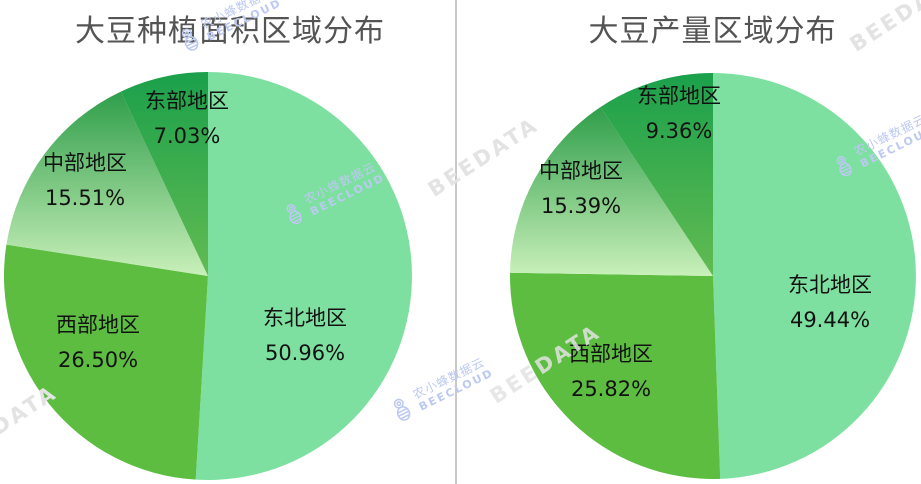 This screenshot has width=921, height=484. Describe the element at coordinates (305, 336) in the screenshot. I see `slice-label-northeast: 东北地区 50.96%` at that location.